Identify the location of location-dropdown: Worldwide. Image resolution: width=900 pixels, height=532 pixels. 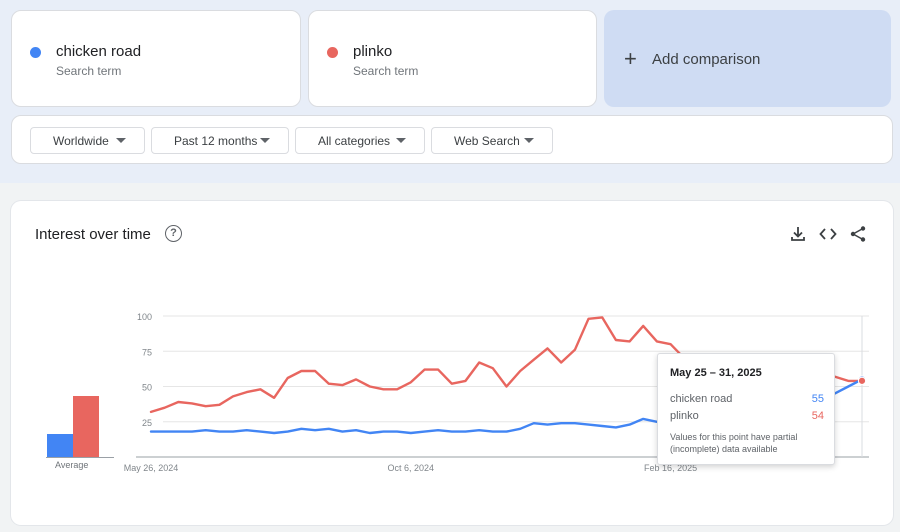
(87, 140).